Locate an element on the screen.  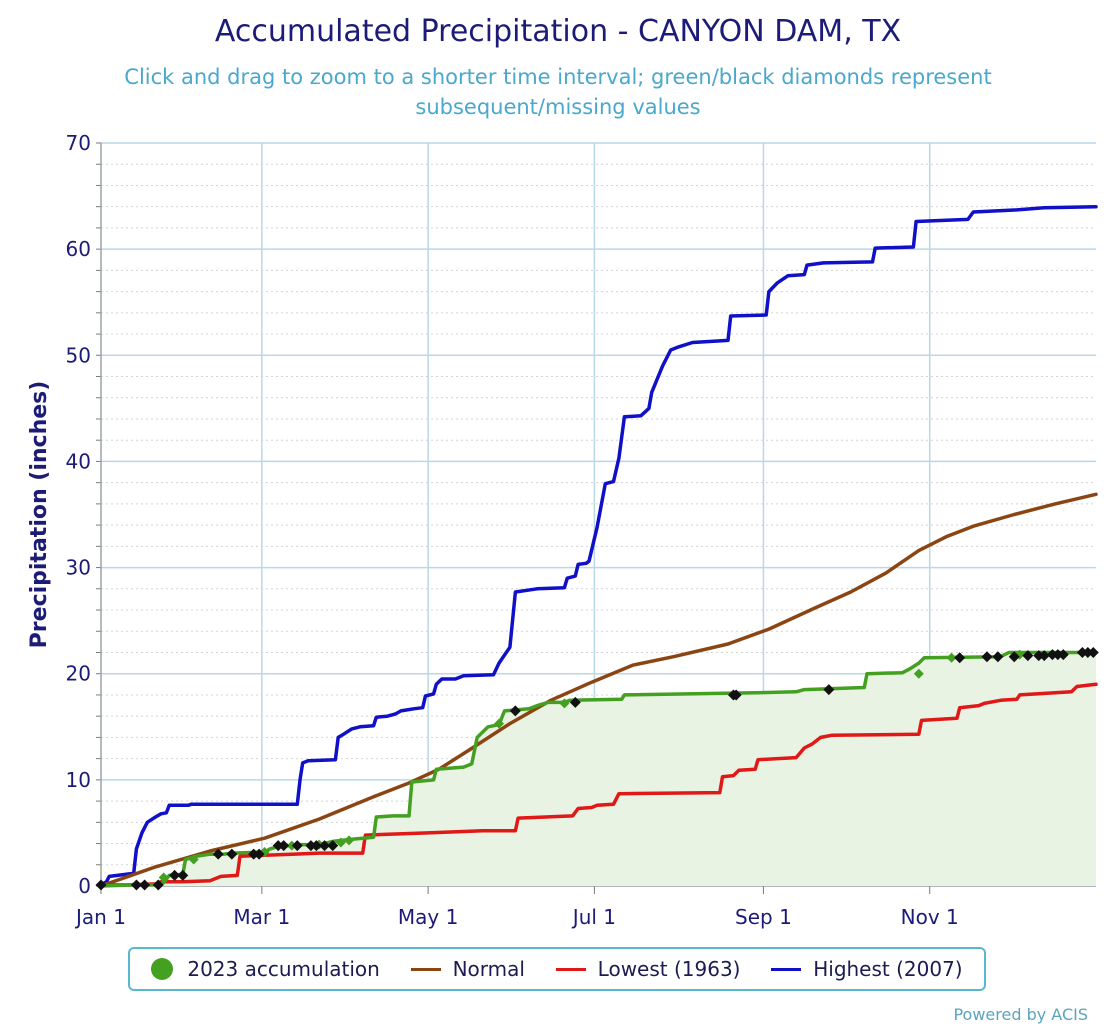
legend-item-normal: Normal is located at coordinates (467, 969).